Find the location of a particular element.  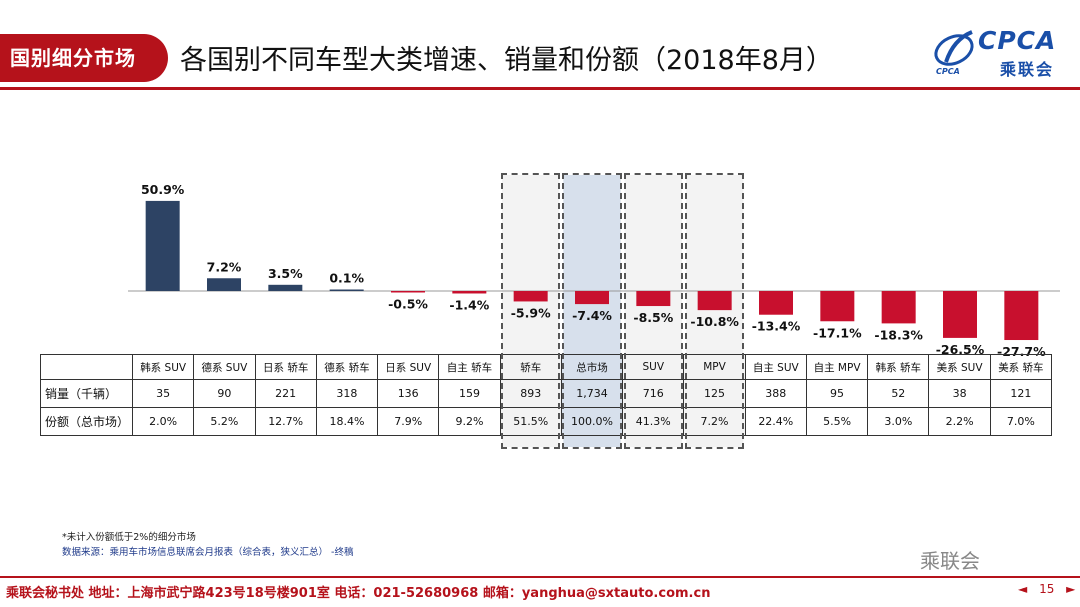

title-rule is located at coordinates (540, 88).